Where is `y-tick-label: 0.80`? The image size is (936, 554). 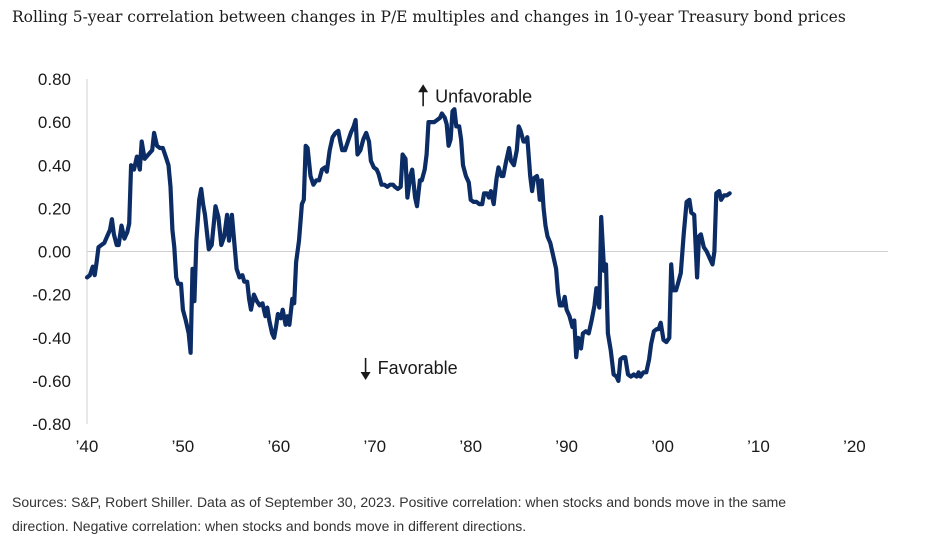
y-tick-label: 0.80 is located at coordinates (54, 79).